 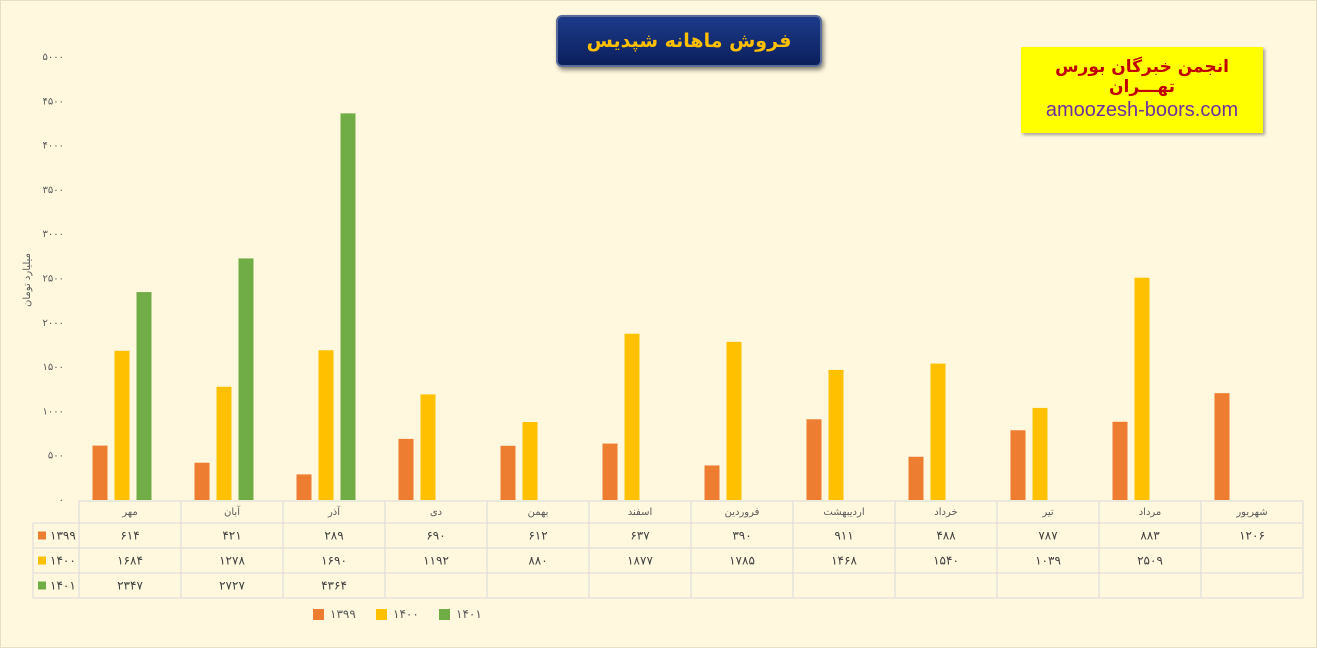 What do you see at coordinates (130, 586) in the screenshot?
I see `data-label: ۲۳۴۷` at bounding box center [130, 586].